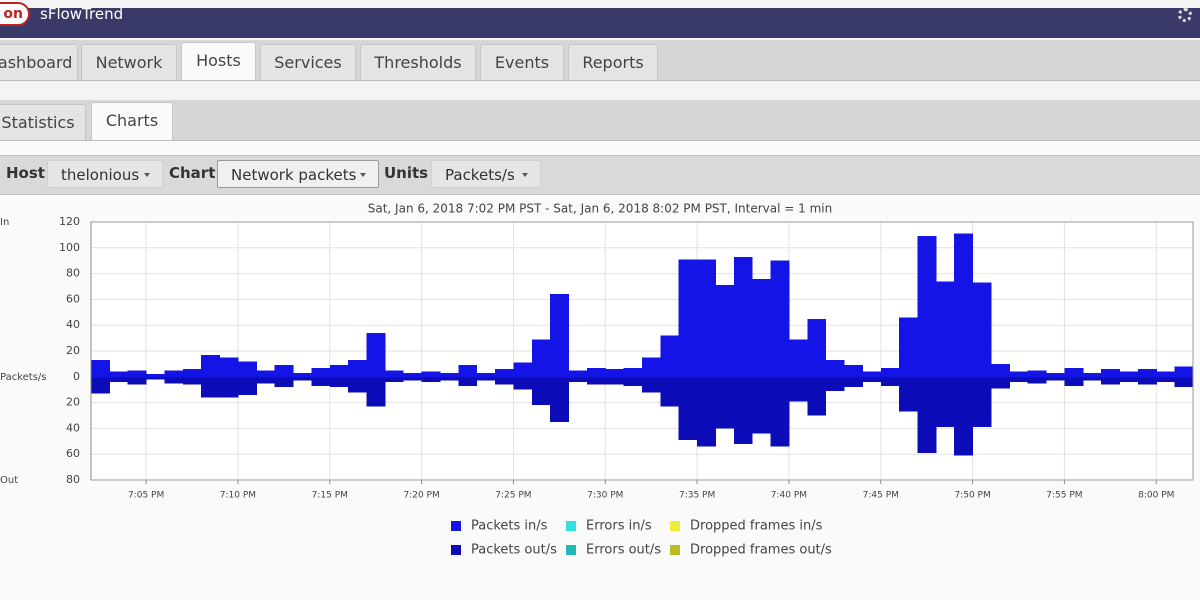 This screenshot has height=600, width=1200. I want to click on tab: Dashboard, so click(39, 62).